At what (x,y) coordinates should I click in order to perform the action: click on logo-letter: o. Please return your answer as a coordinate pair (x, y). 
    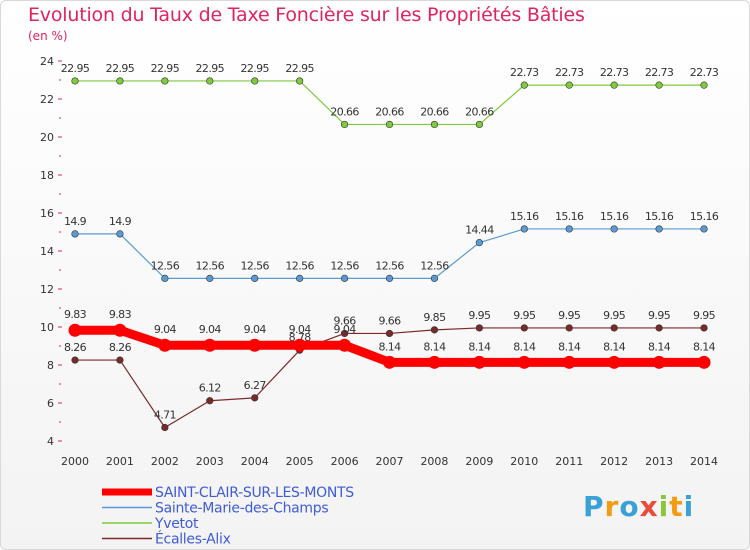
    Looking at the image, I should click on (629, 506).